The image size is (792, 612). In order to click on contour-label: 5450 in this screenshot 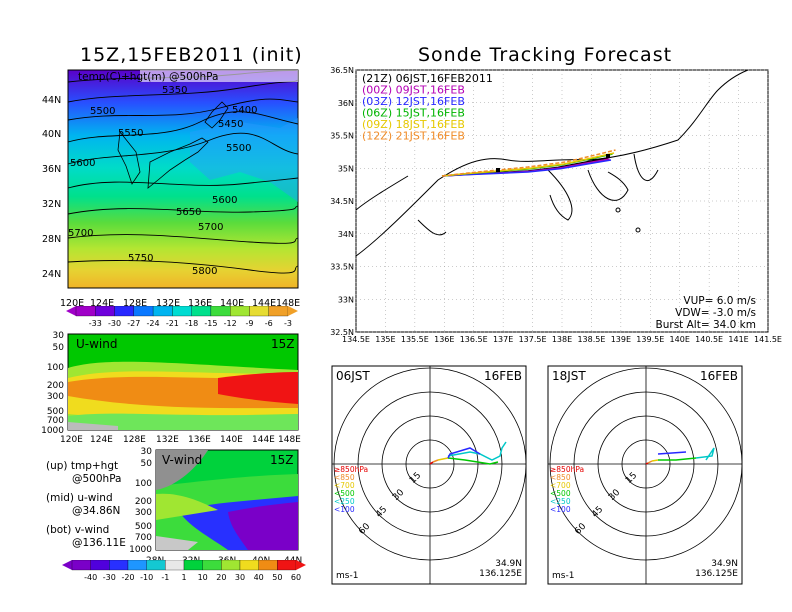, I will do `click(230, 124)`.